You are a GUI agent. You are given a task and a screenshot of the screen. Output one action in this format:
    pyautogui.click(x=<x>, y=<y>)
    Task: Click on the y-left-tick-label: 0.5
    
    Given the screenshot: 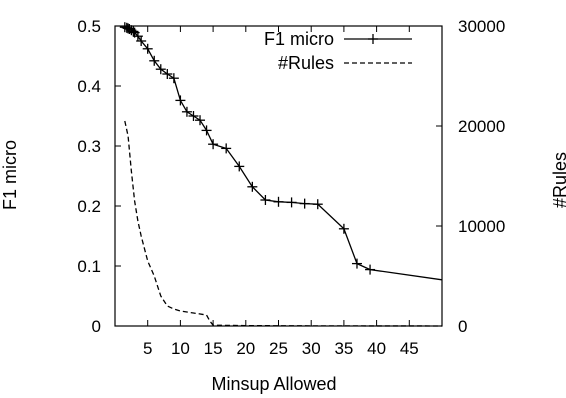 What is the action you would take?
    pyautogui.click(x=89, y=26)
    